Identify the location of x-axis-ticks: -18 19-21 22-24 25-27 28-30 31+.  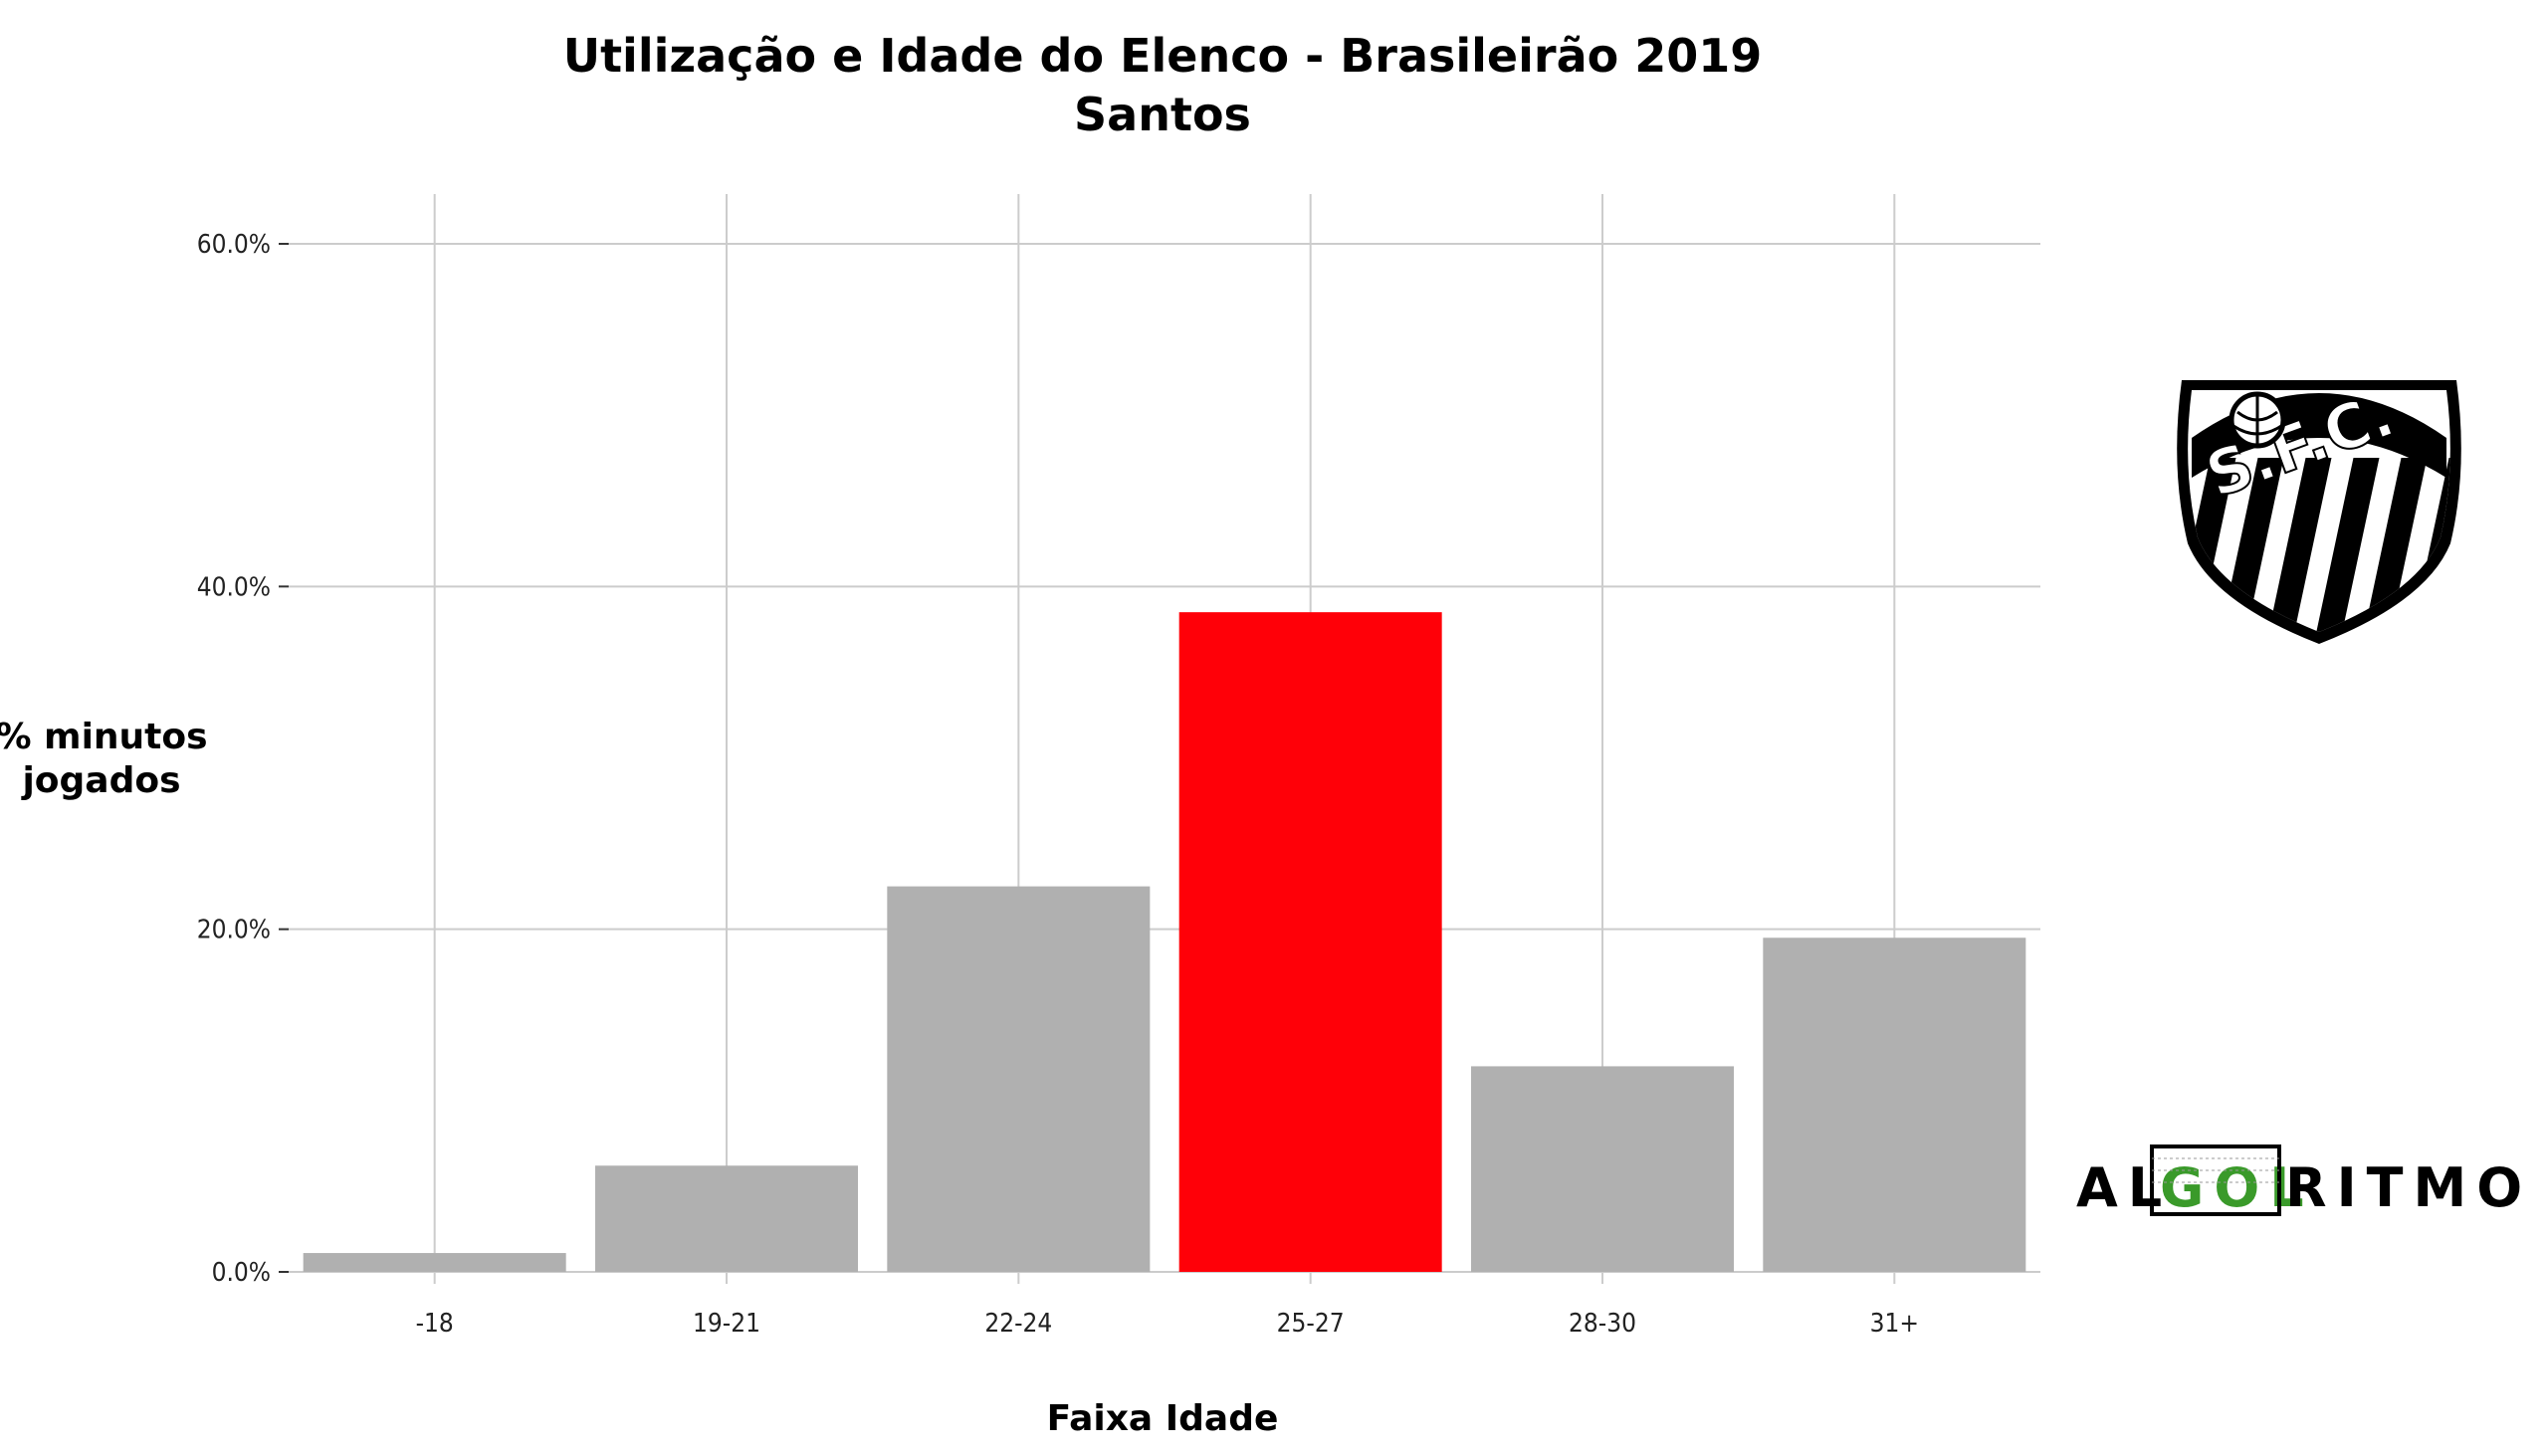
(1167, 1324).